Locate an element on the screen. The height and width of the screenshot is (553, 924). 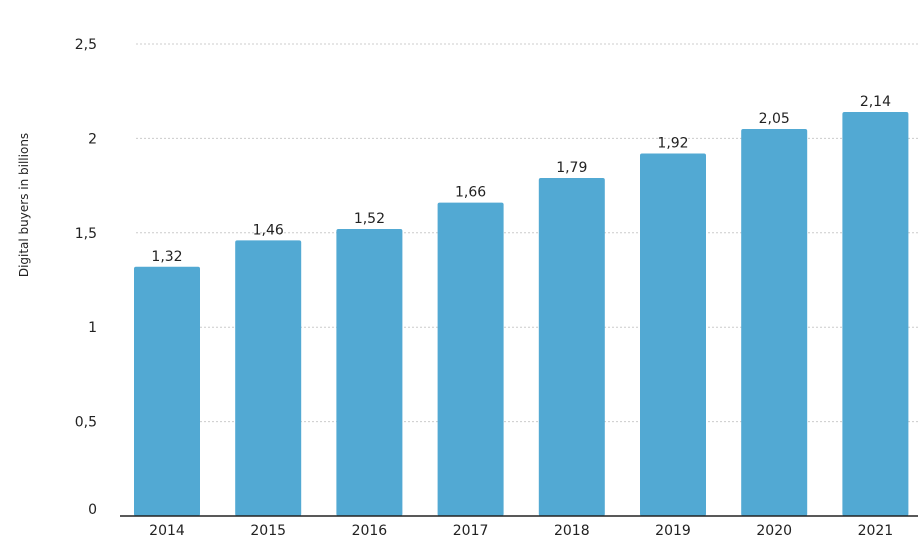
x-tick-label: 2021 is located at coordinates (876, 531).